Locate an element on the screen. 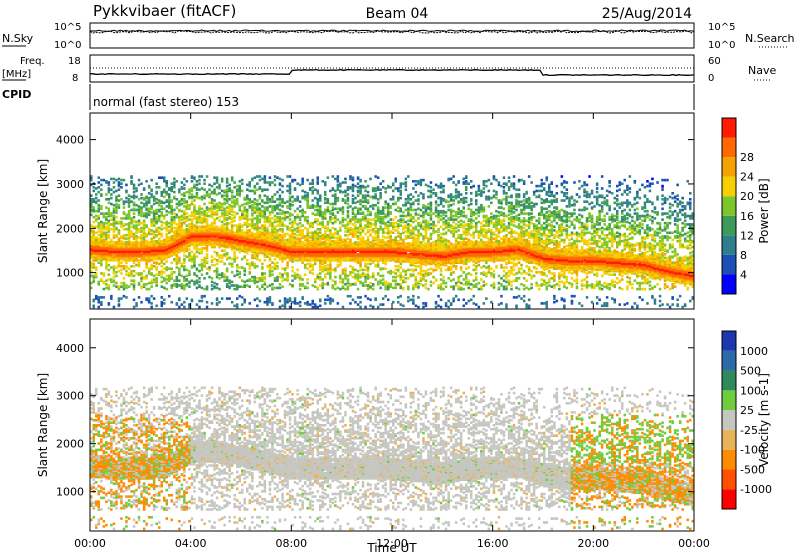 This screenshot has width=800, height=554. beam-title: Beam 04 is located at coordinates (397, 14).